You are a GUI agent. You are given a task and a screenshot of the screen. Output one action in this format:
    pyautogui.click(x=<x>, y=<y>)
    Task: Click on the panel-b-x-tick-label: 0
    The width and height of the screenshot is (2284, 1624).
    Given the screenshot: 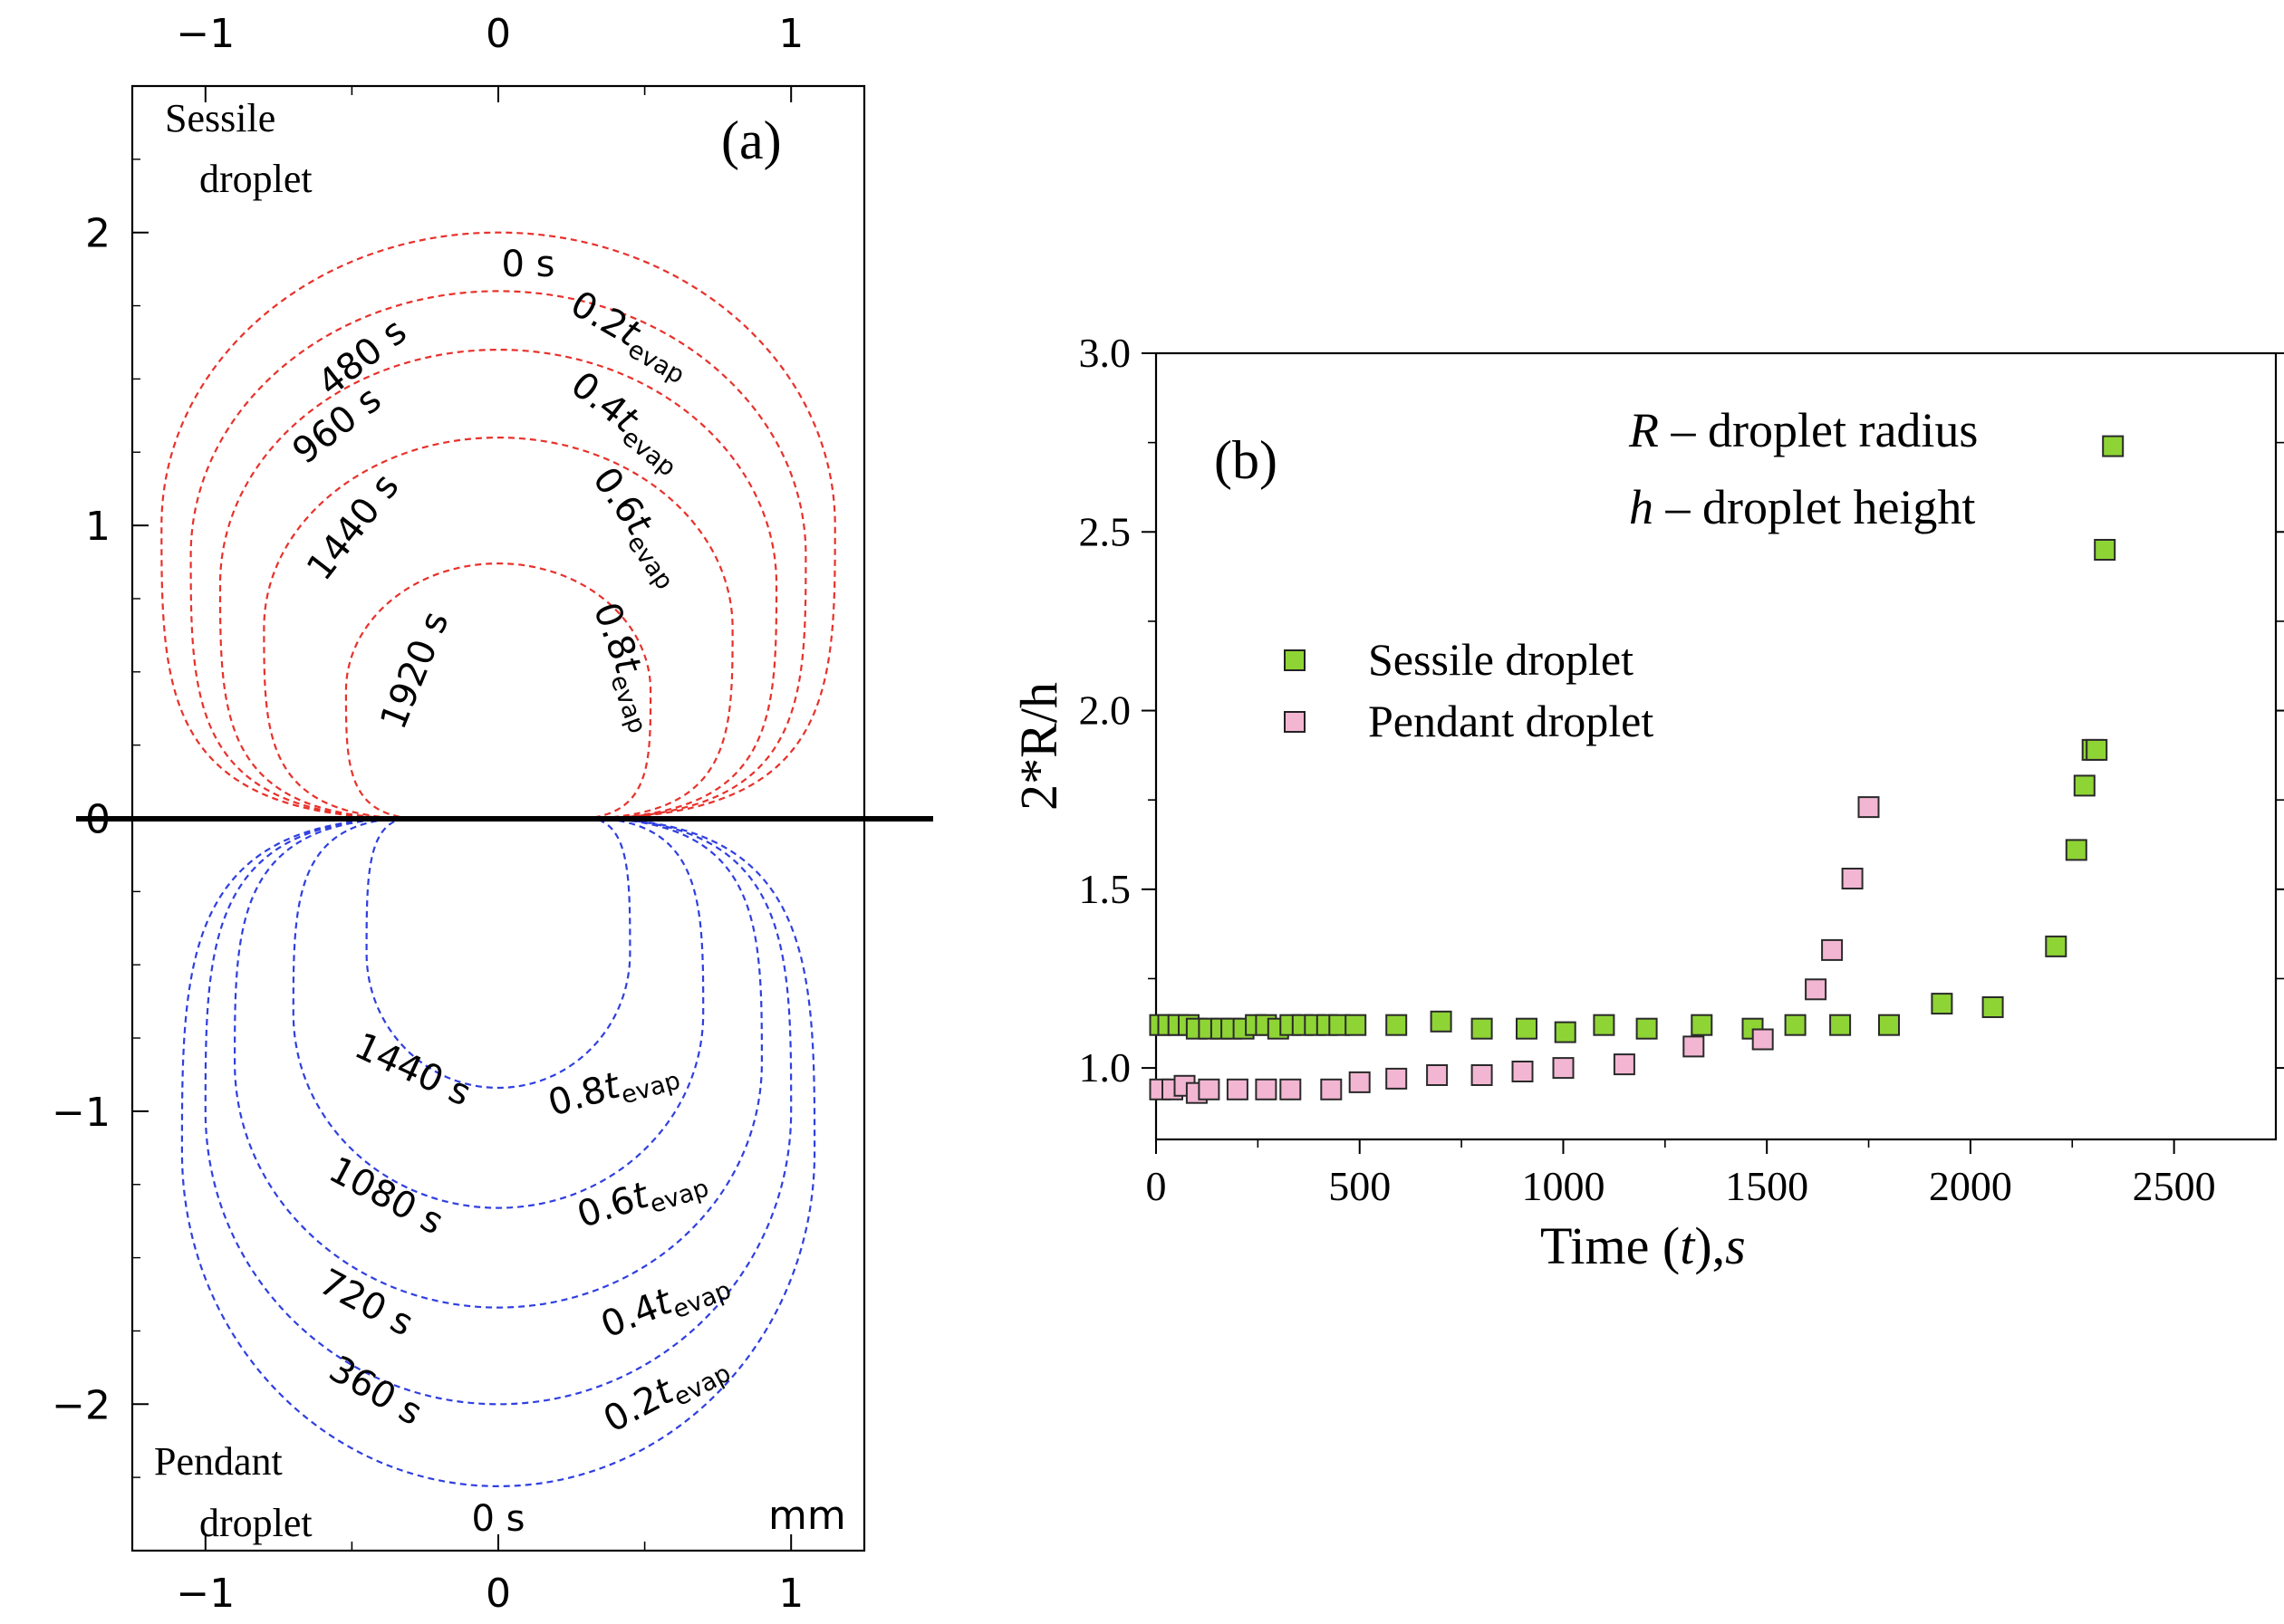 What is the action you would take?
    pyautogui.click(x=1156, y=1186)
    